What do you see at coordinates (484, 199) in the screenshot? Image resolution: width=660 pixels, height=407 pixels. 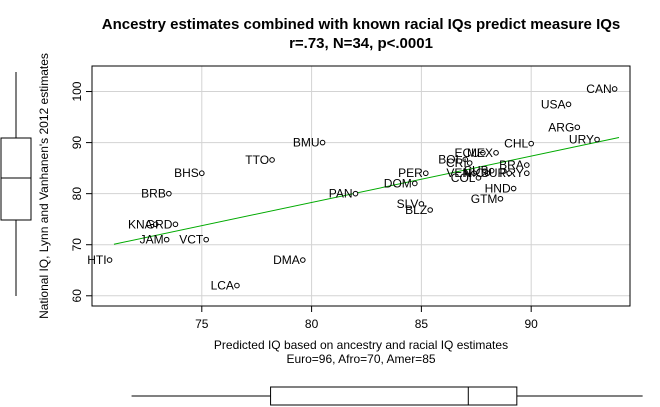 I see `point-label: GTM` at bounding box center [484, 199].